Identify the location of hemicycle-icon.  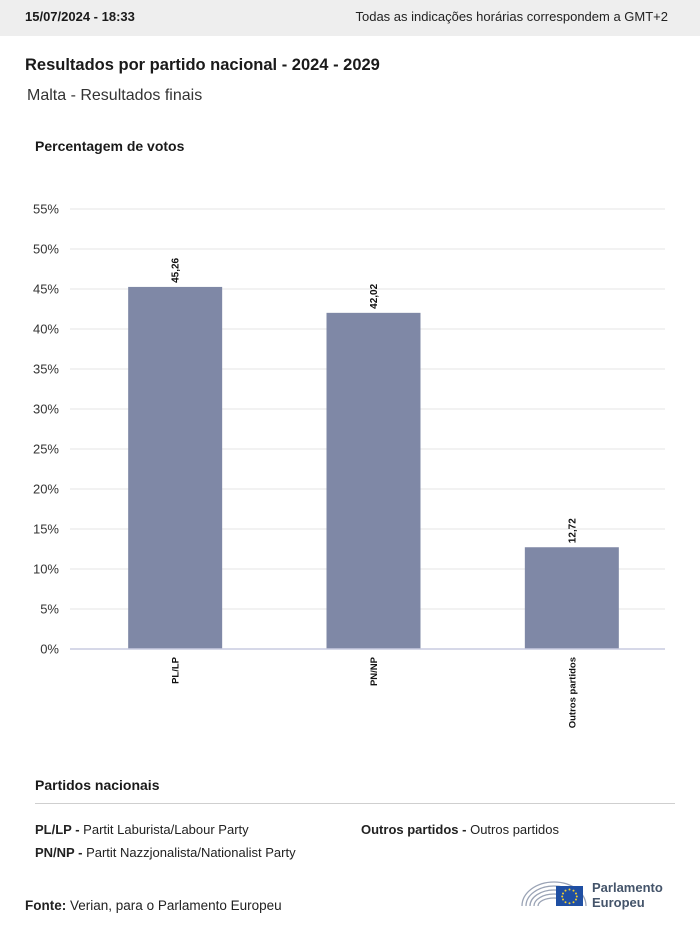
(554, 894).